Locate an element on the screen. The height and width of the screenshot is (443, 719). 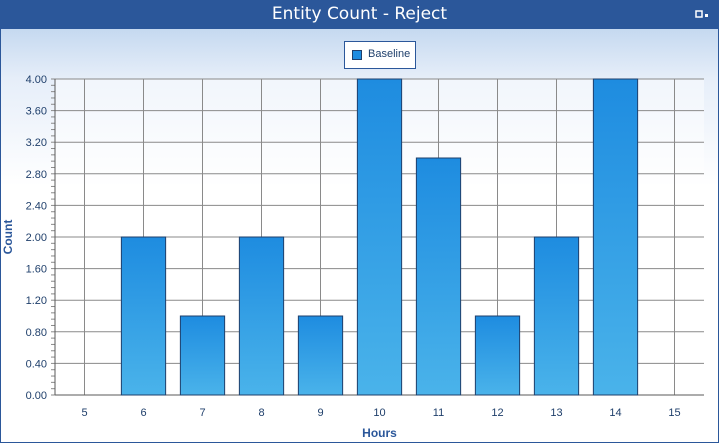
x-tick-label: 8 is located at coordinates (261, 413).